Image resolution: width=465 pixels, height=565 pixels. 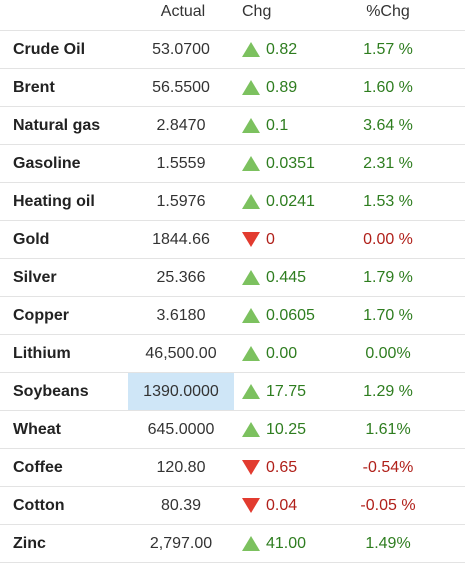 I want to click on actual-value: 645.0000, so click(x=181, y=429).